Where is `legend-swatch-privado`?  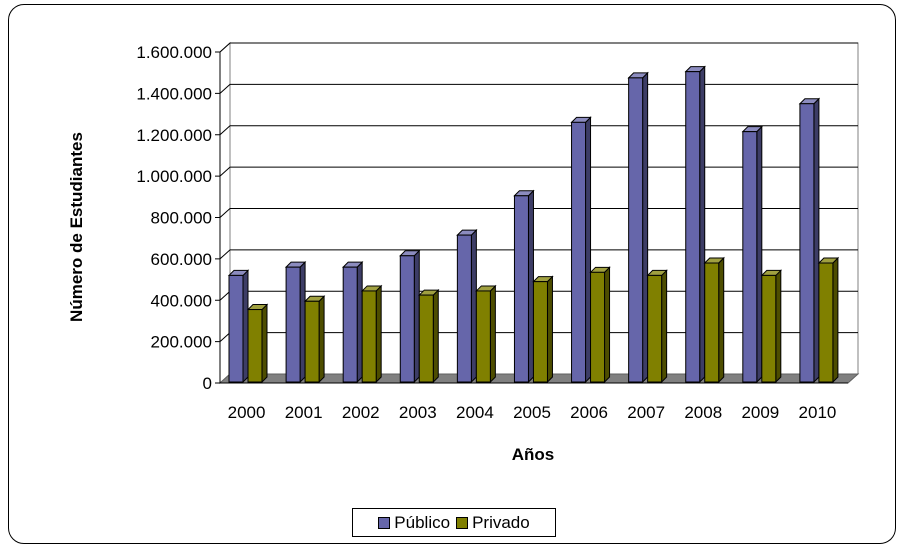 legend-swatch-privado is located at coordinates (462, 522).